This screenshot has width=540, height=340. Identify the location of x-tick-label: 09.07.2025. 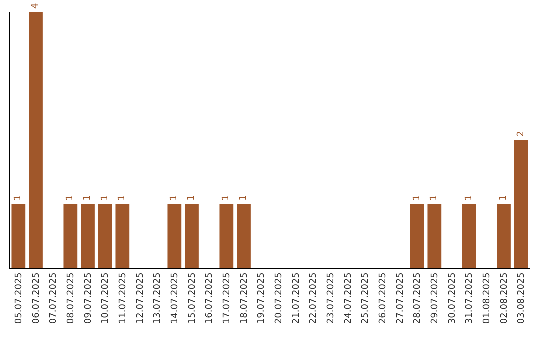
(89, 298).